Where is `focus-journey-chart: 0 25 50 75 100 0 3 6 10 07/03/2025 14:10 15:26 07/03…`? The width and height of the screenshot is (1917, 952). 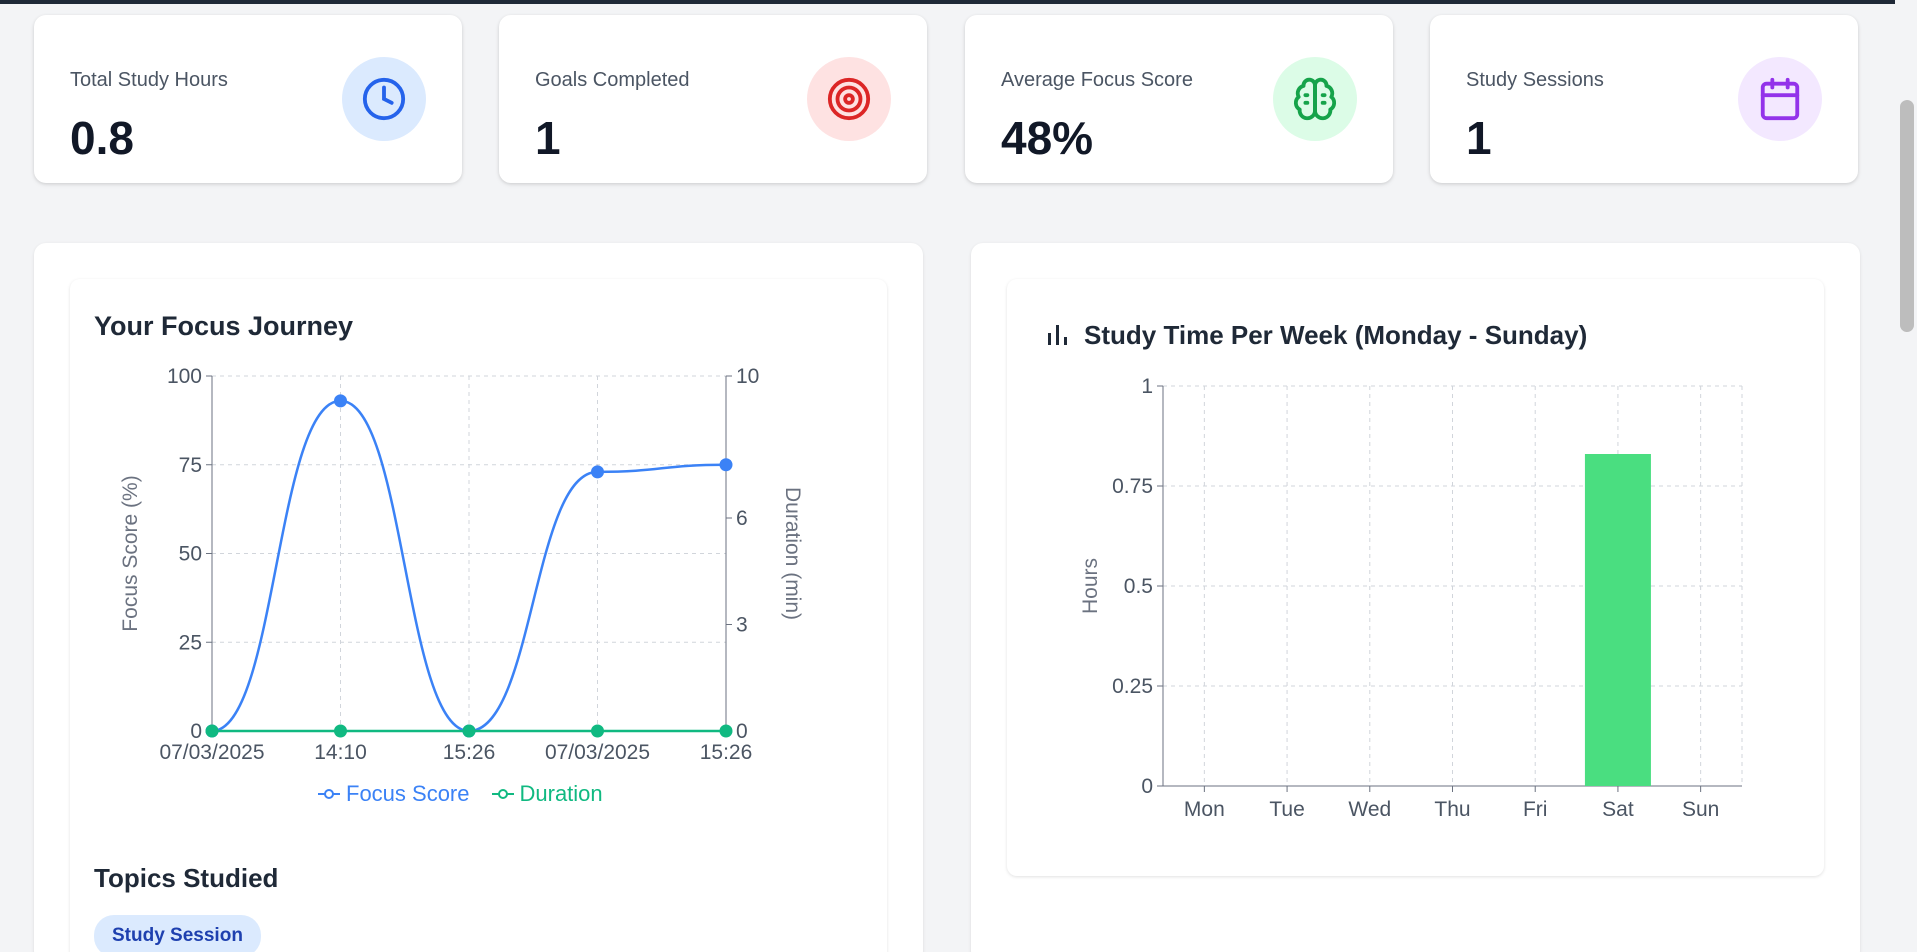 focus-journey-chart: 0 25 50 75 100 0 3 6 10 07/03/2025 14:10 15:26 07/03… is located at coordinates (461, 564).